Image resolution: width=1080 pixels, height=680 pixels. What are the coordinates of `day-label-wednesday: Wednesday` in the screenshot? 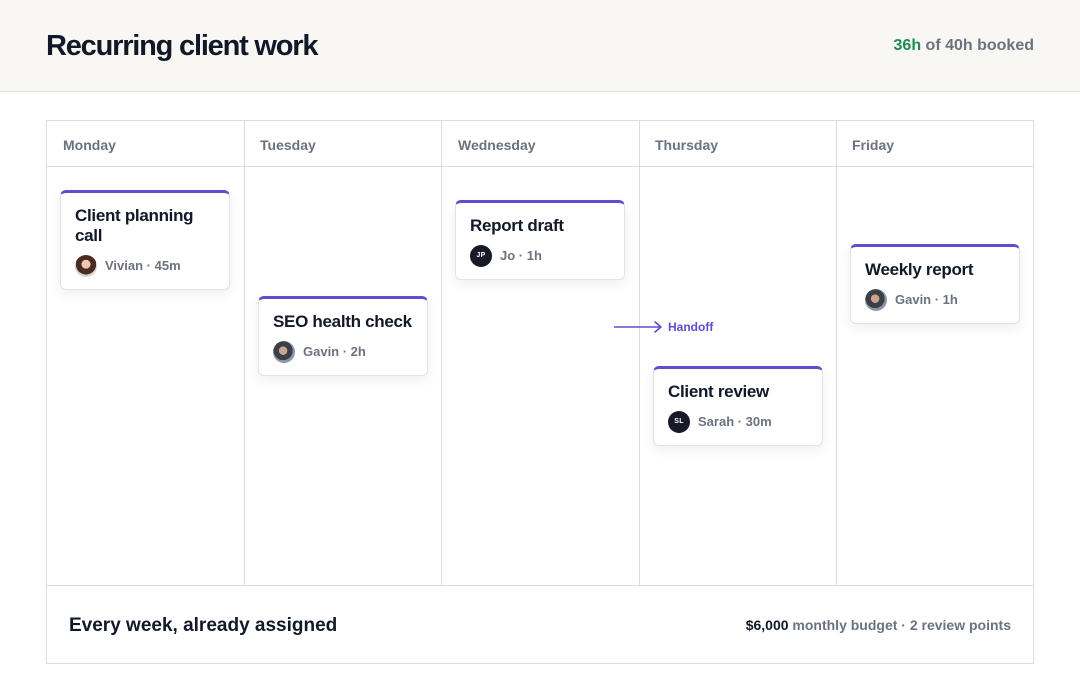 It's located at (497, 145).